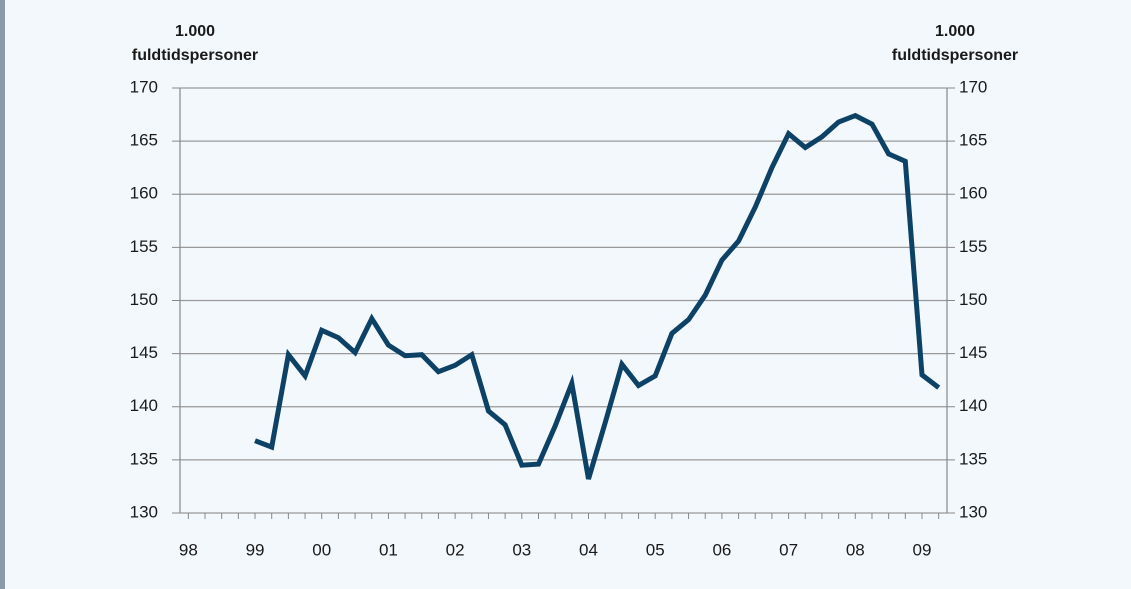 The image size is (1131, 589). I want to click on y-tick-label: 140, so click(144, 405).